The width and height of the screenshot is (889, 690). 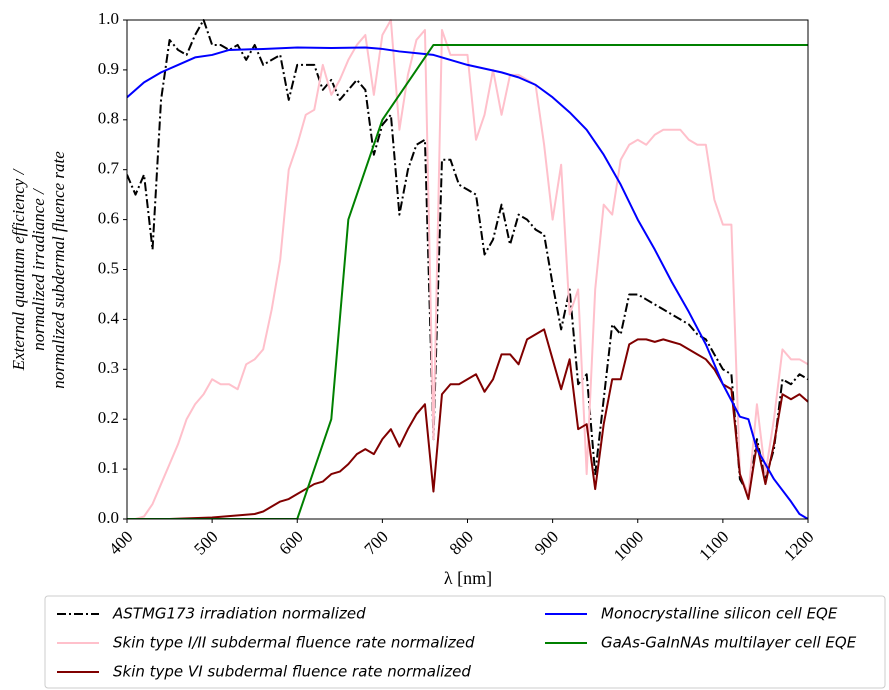 What do you see at coordinates (798, 545) in the screenshot?
I see `x-tick-label: 1200` at bounding box center [798, 545].